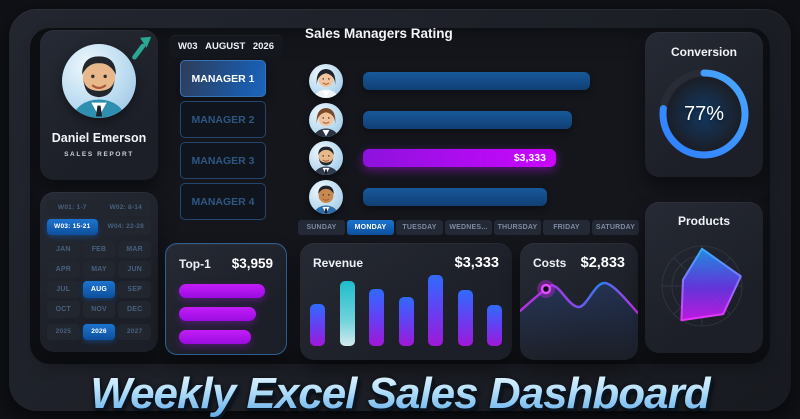 This screenshot has height=419, width=800. I want to click on revenue-bar-chart, so click(406, 310).